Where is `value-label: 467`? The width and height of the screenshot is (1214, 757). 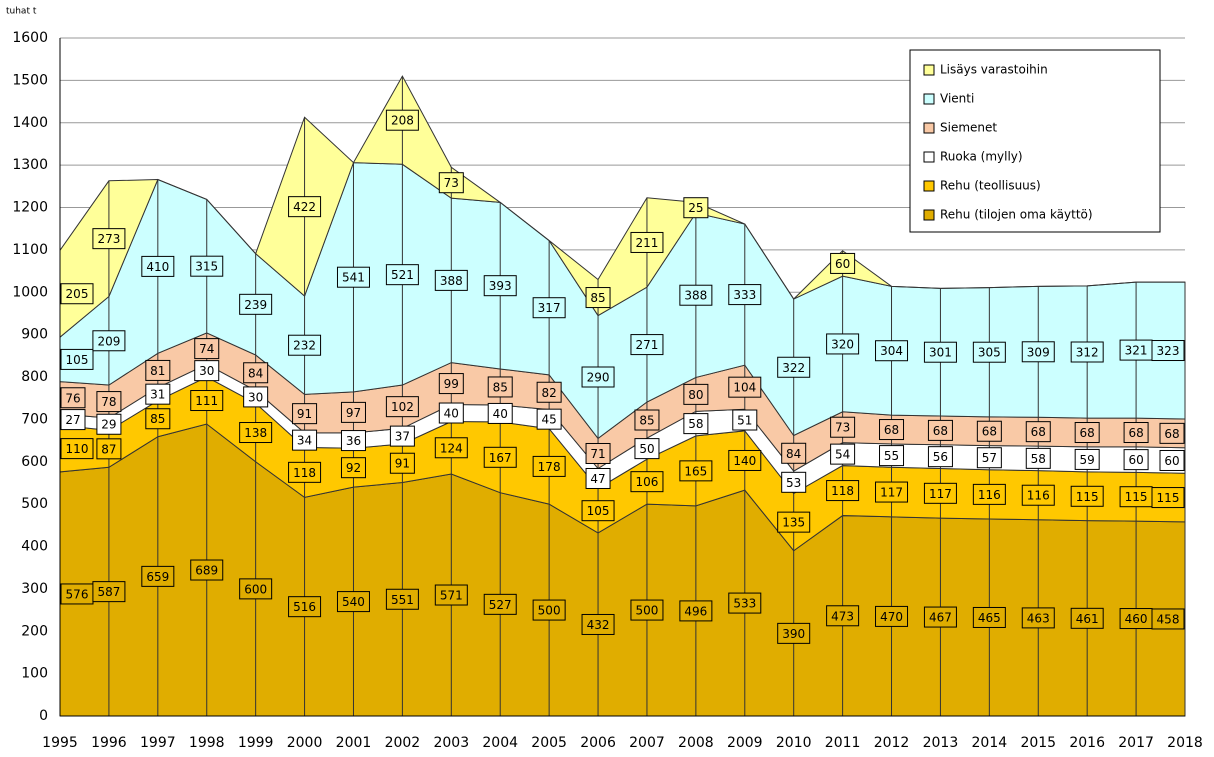 value-label: 467 is located at coordinates (940, 618).